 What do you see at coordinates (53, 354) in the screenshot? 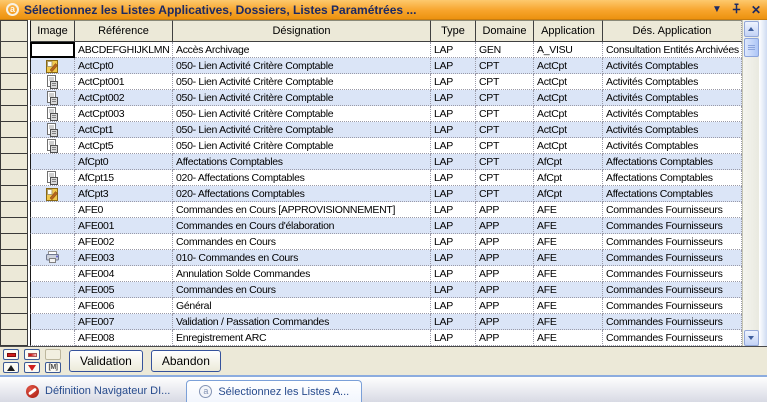
I see `blank-icon` at bounding box center [53, 354].